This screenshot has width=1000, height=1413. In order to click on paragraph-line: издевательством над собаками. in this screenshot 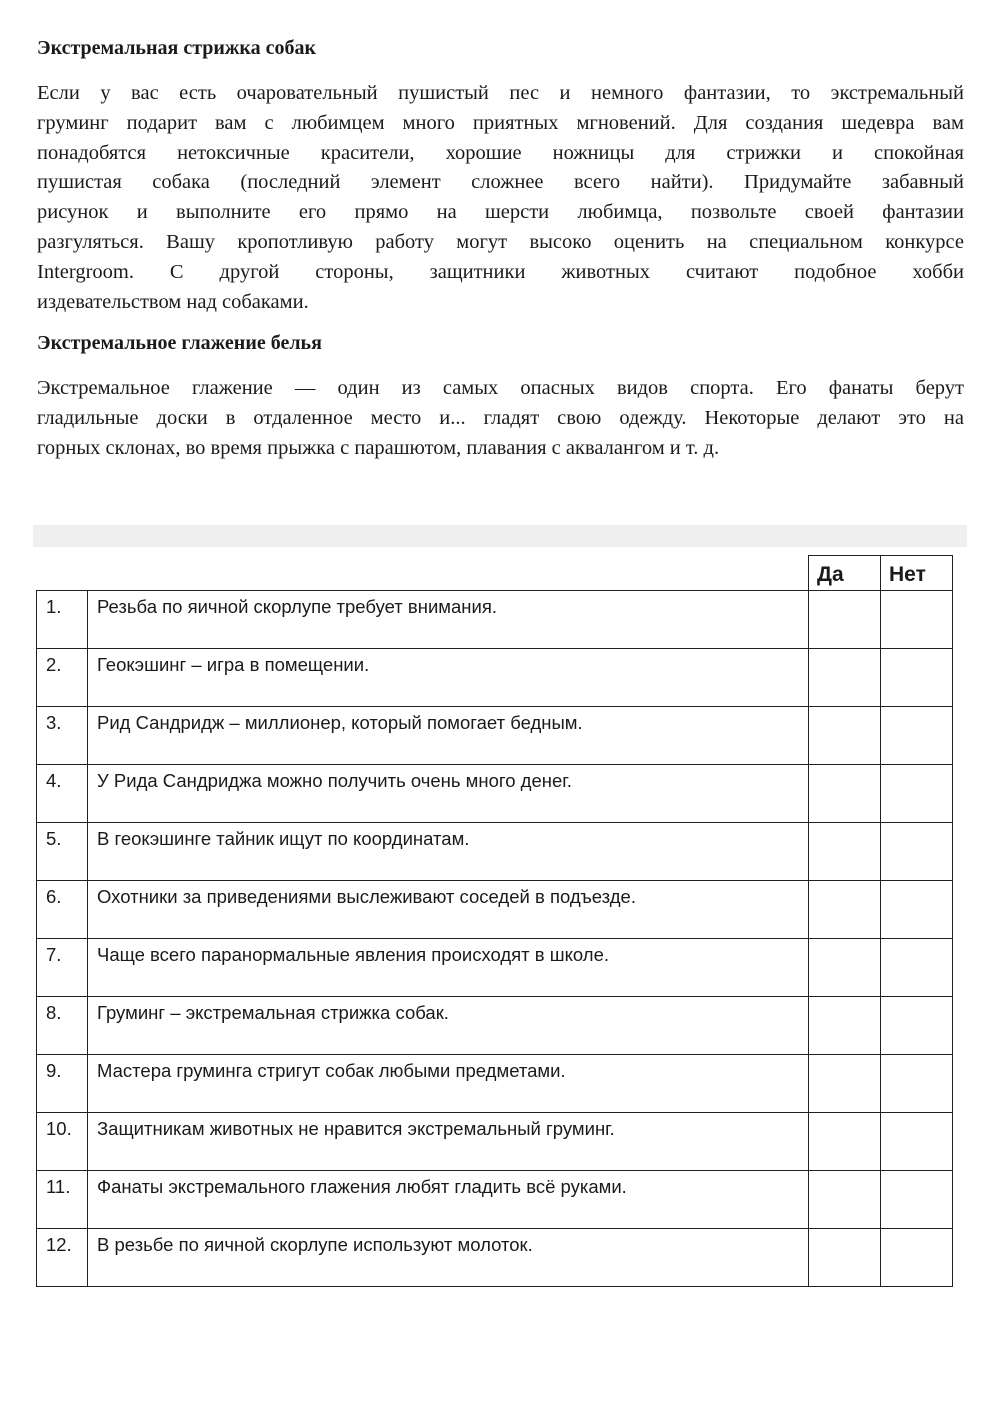, I will do `click(173, 301)`.